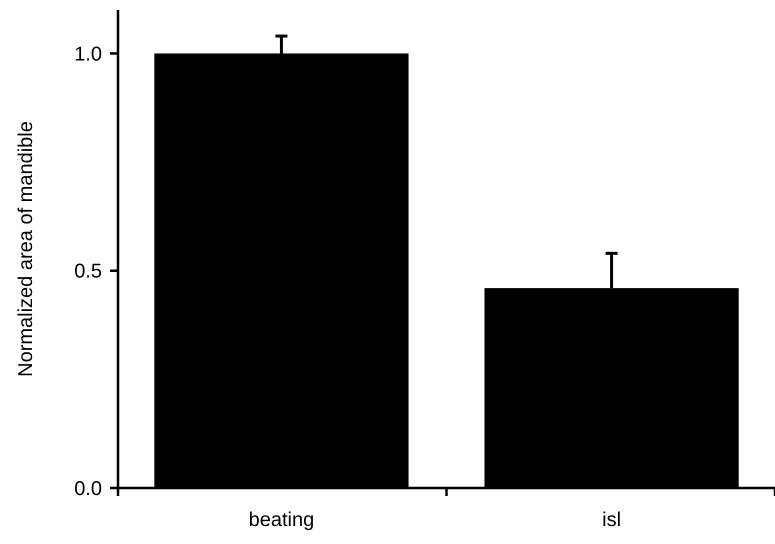  I want to click on y-tick-label: 0.0, so click(88, 489).